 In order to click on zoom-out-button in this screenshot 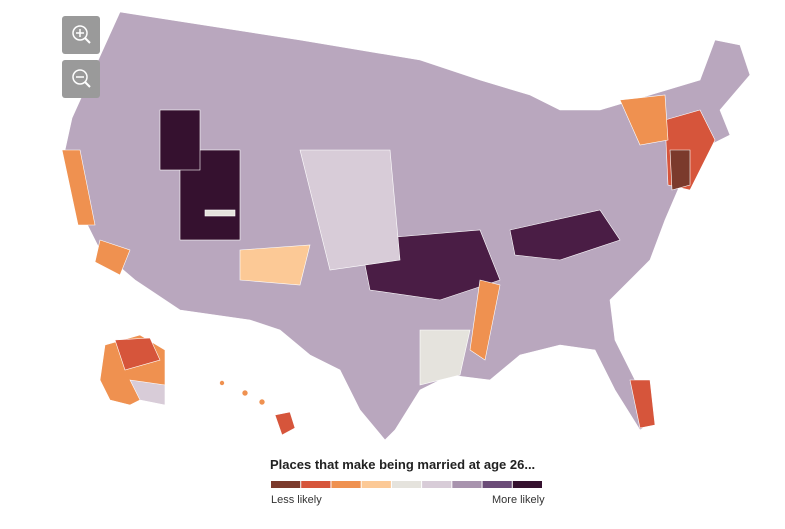, I will do `click(81, 79)`.